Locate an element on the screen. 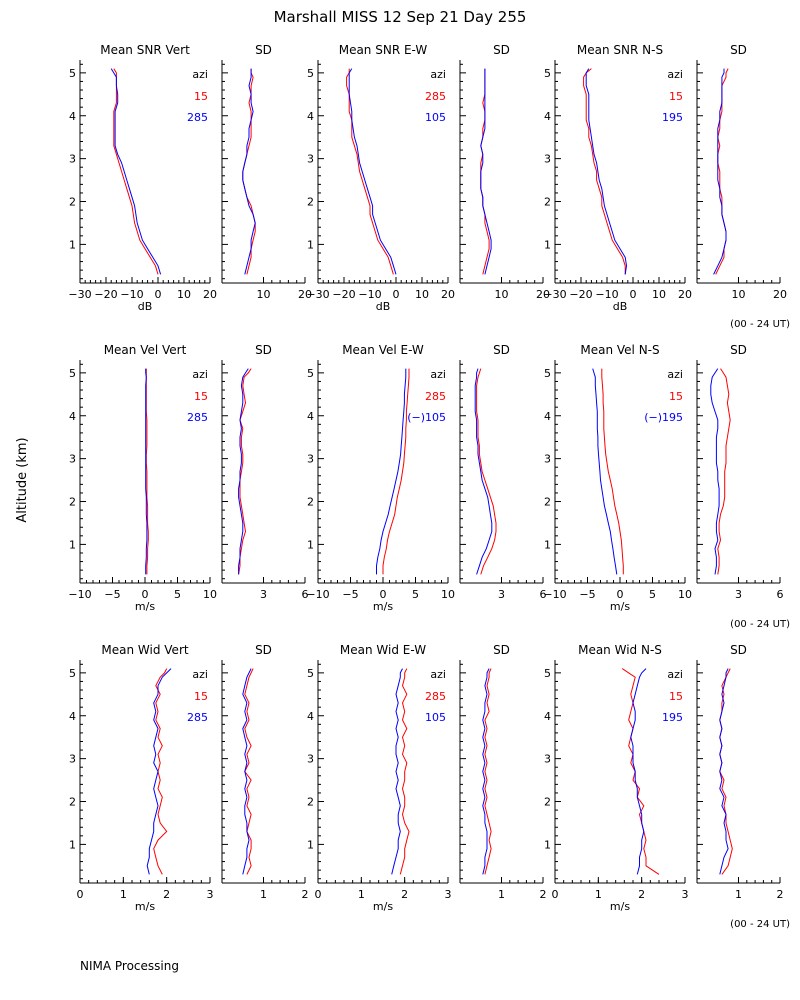  sd-panel-snr-3: 10 20 SD is located at coordinates (741, 172).